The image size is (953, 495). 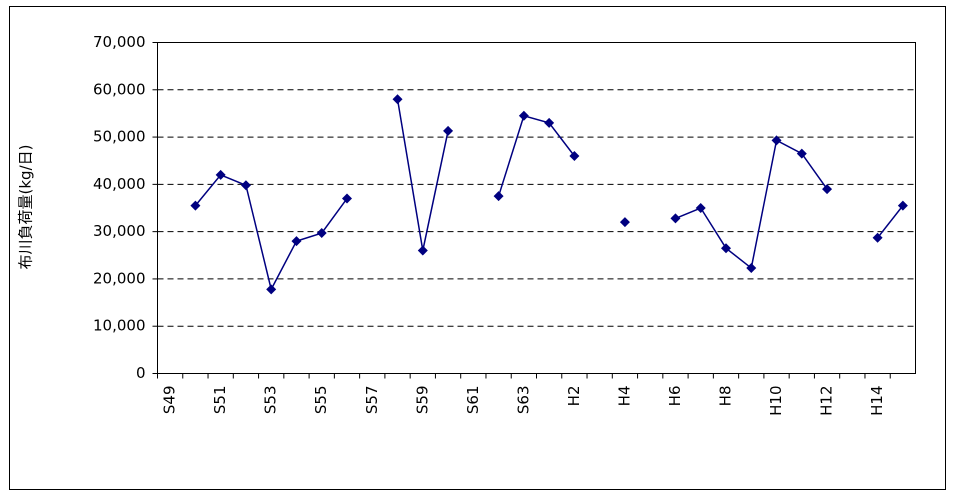 I want to click on x-tick-label: H2, so click(x=574, y=396).